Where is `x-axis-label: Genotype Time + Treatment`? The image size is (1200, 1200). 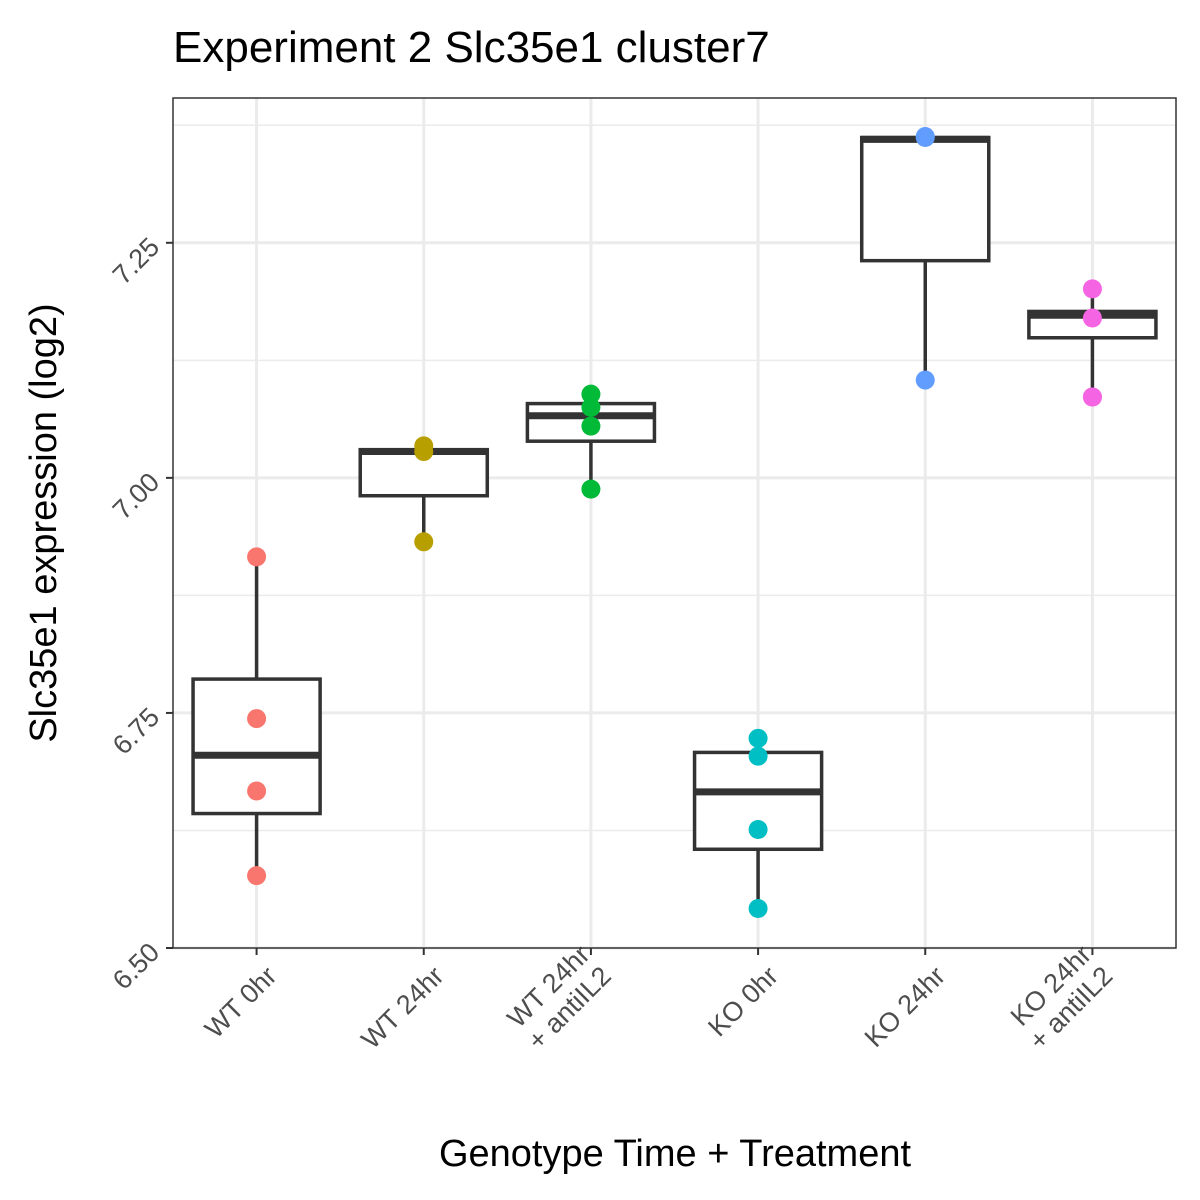 x-axis-label: Genotype Time + Treatment is located at coordinates (675, 1154).